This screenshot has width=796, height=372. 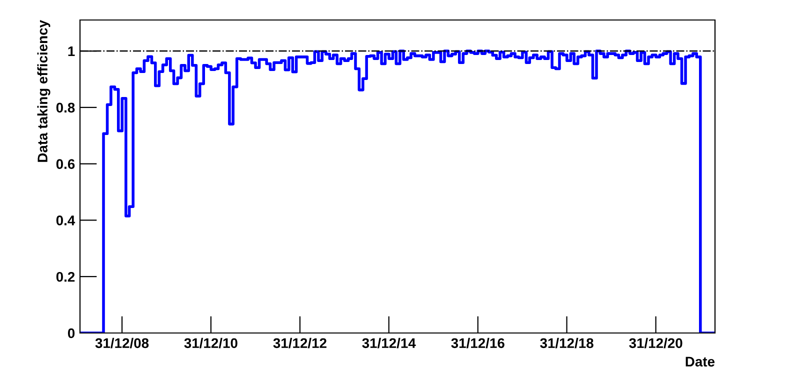 I want to click on y-tick-label: 1, so click(x=71, y=51).